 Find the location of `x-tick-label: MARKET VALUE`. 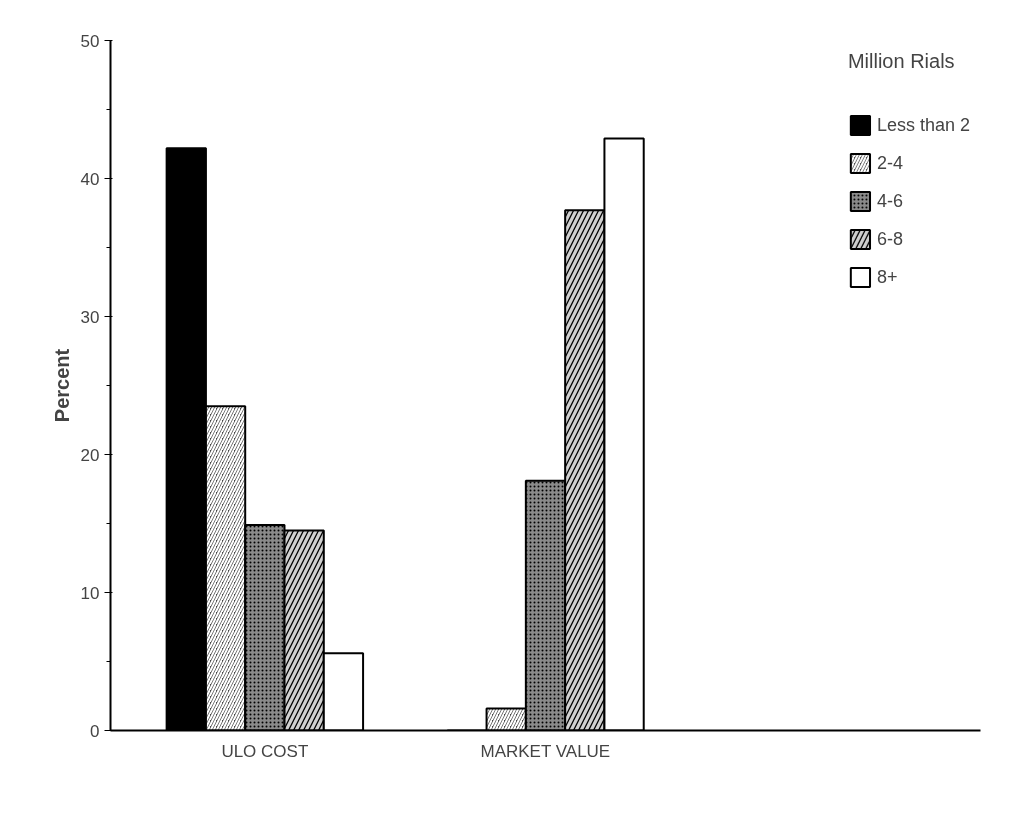

x-tick-label: MARKET VALUE is located at coordinates (545, 751).